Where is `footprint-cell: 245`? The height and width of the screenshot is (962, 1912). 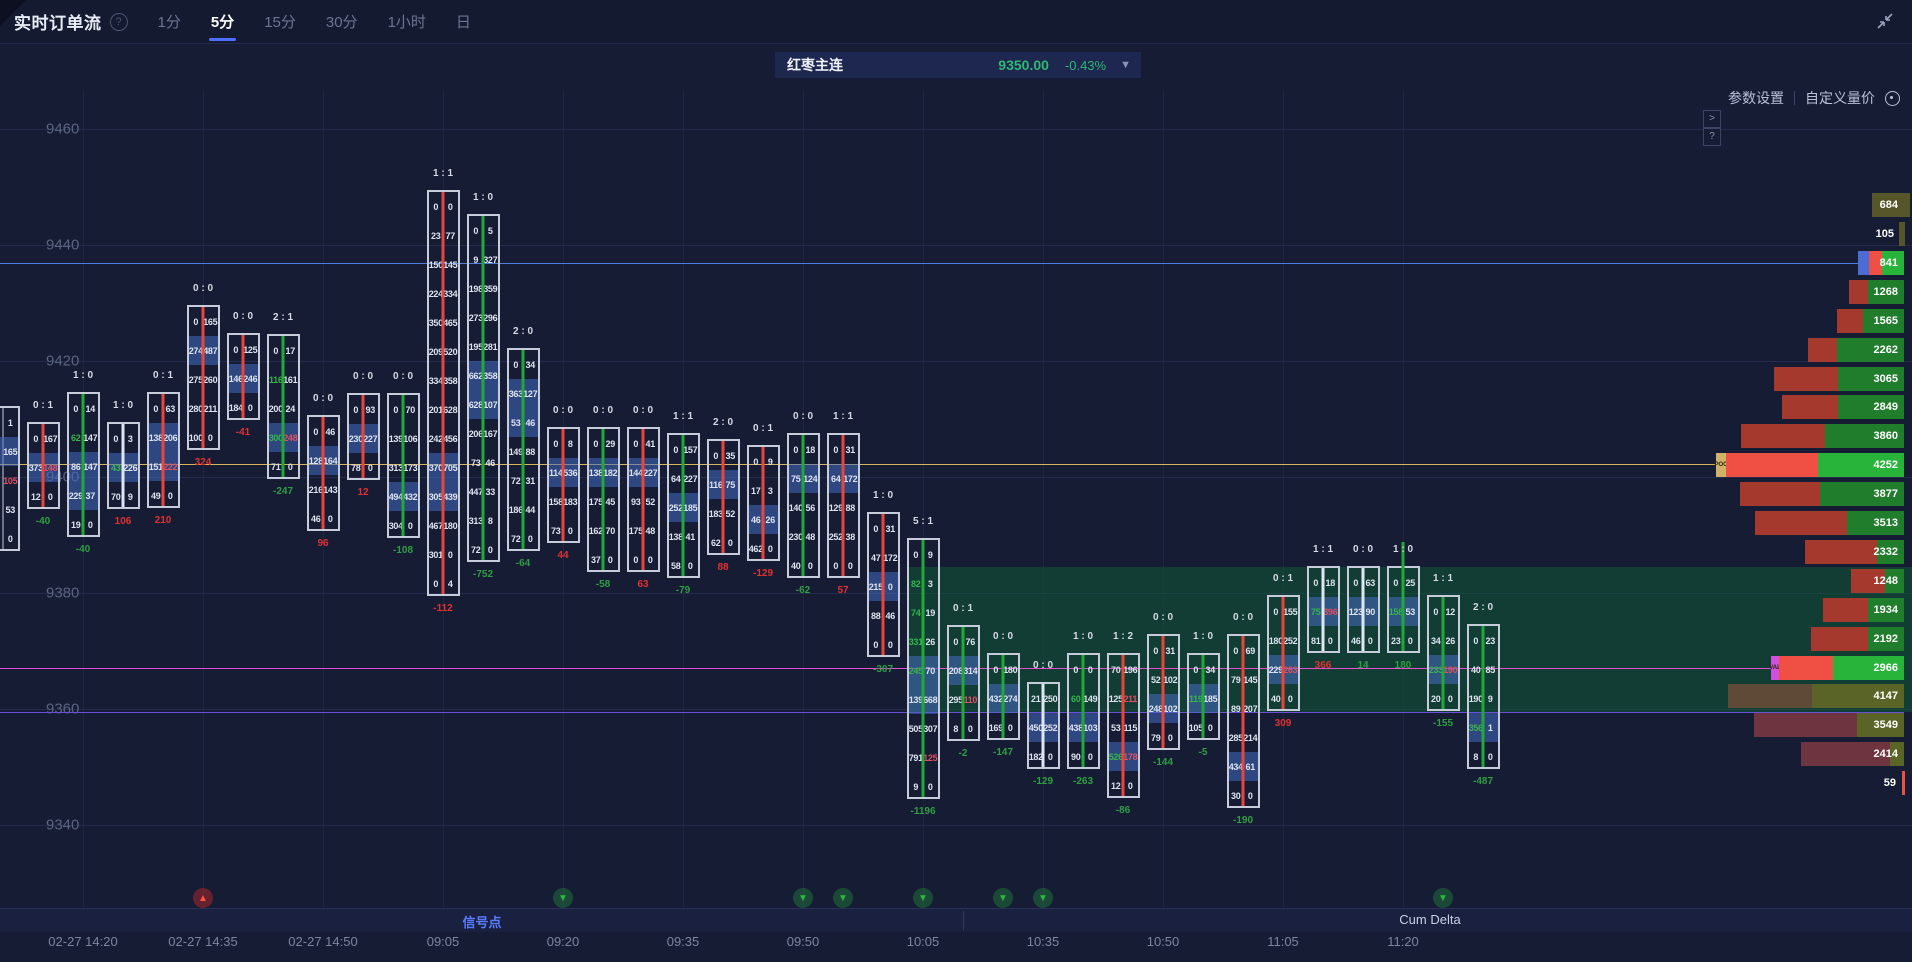
footprint-cell: 245 is located at coordinates (915, 670).